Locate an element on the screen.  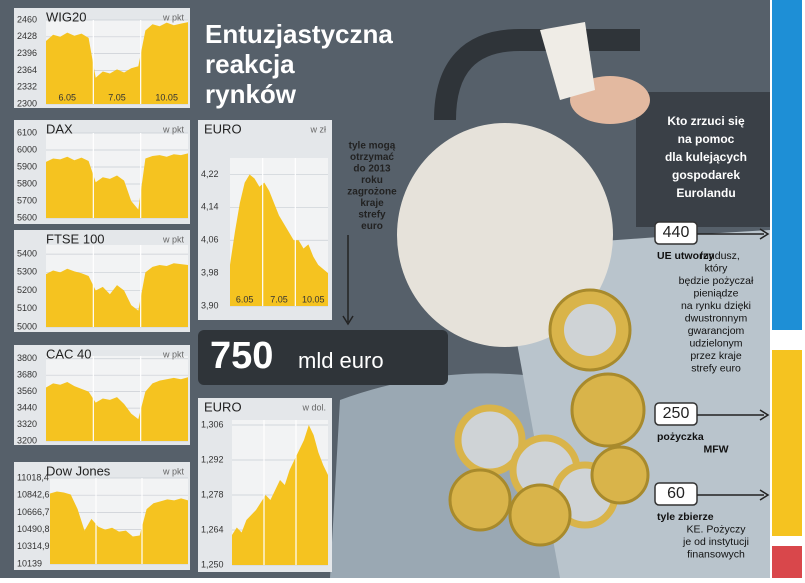
x-tick-label: 10.05 is located at coordinates (313, 299).